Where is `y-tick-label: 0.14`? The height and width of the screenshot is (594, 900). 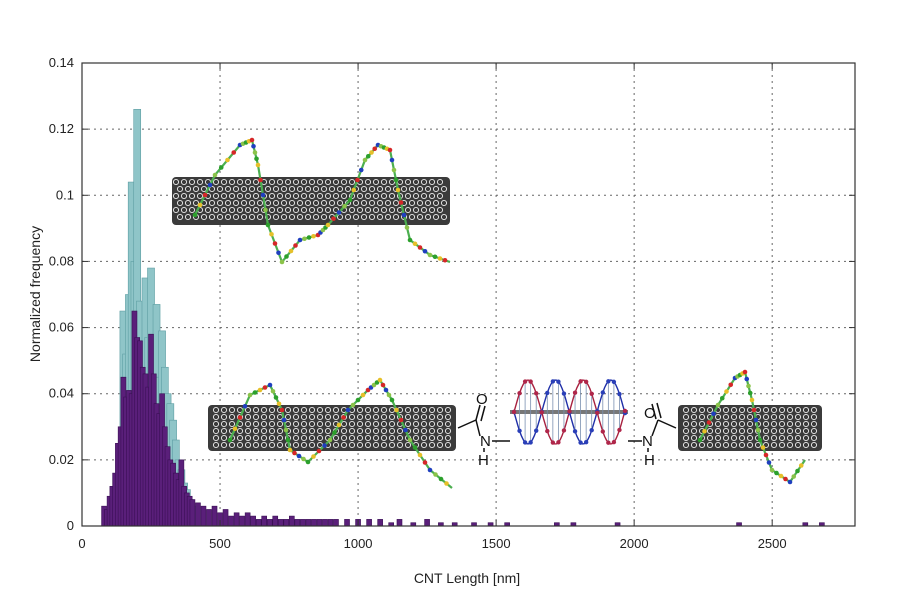
y-tick-label: 0.14 is located at coordinates (61, 62).